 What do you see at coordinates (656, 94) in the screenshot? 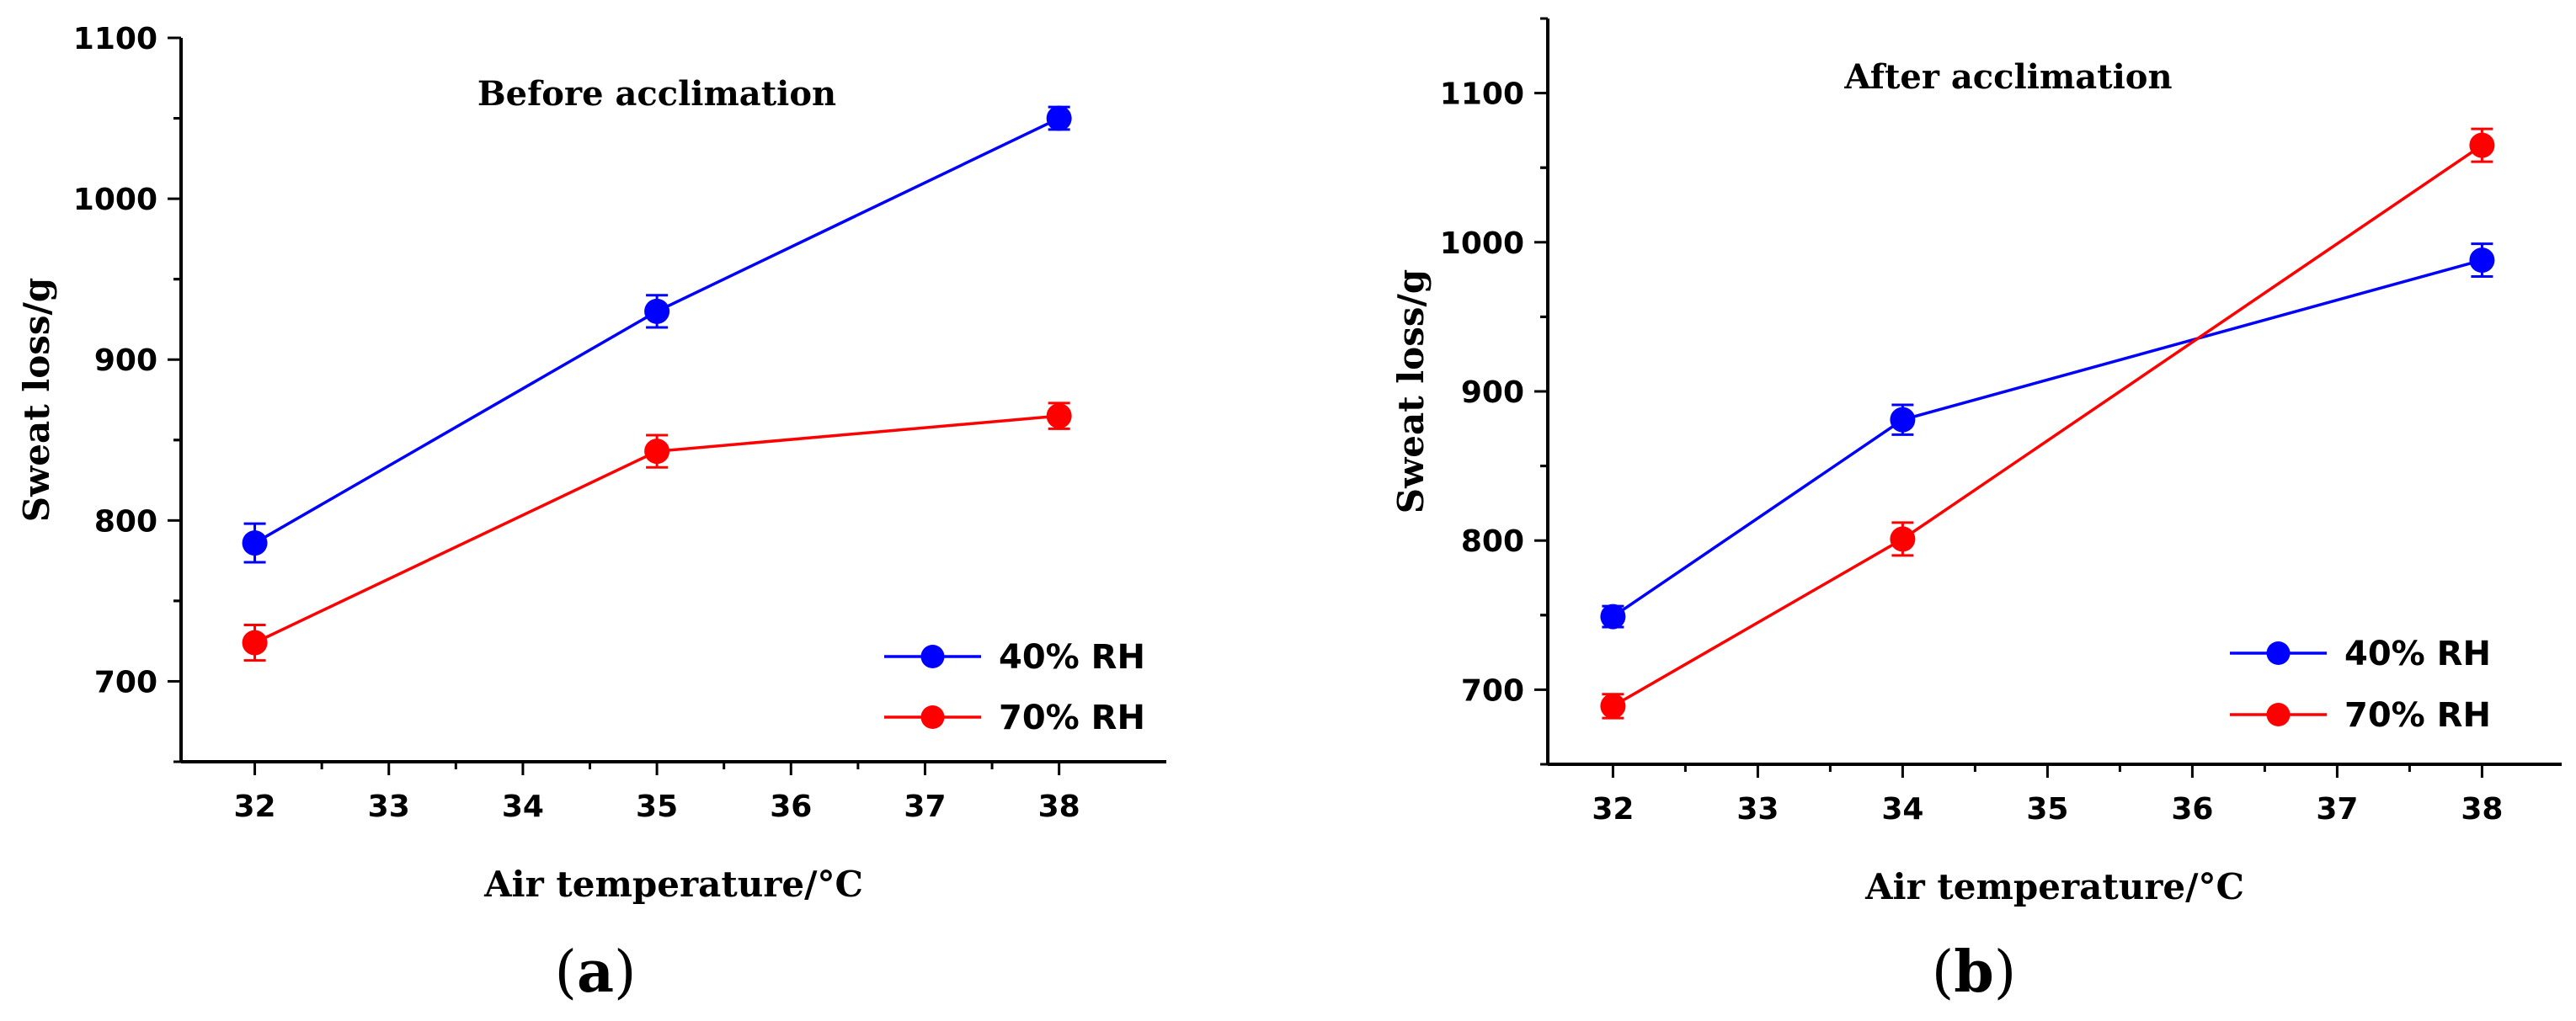
I see `chart-title: Before acclimation` at bounding box center [656, 94].